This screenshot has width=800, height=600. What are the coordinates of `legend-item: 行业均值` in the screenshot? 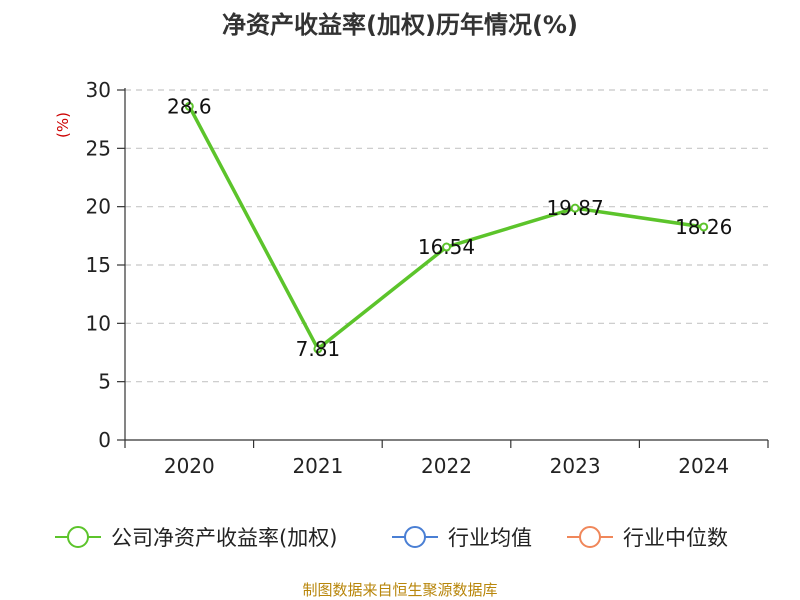 It's located at (462, 538).